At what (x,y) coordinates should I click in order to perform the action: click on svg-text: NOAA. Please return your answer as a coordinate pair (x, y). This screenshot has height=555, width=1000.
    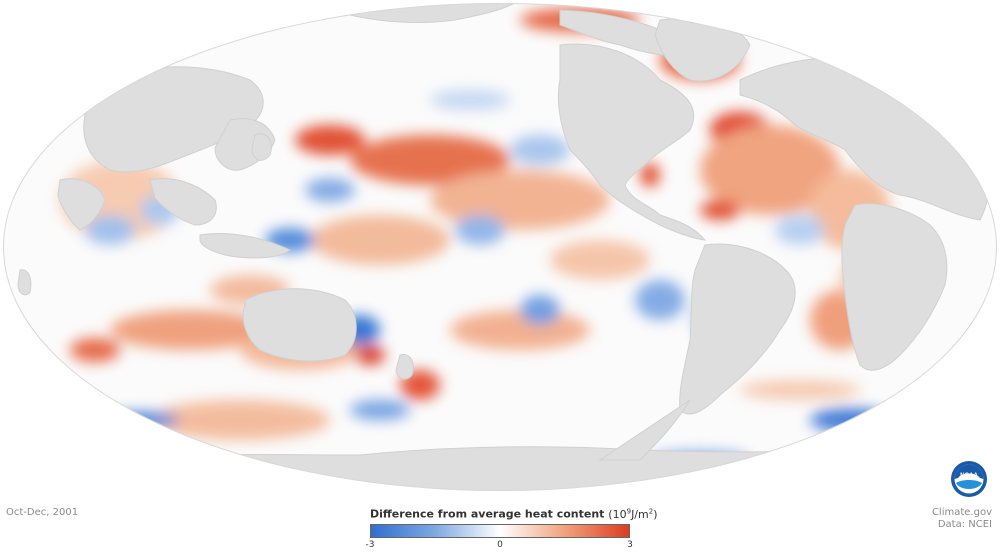
    Looking at the image, I should click on (969, 476).